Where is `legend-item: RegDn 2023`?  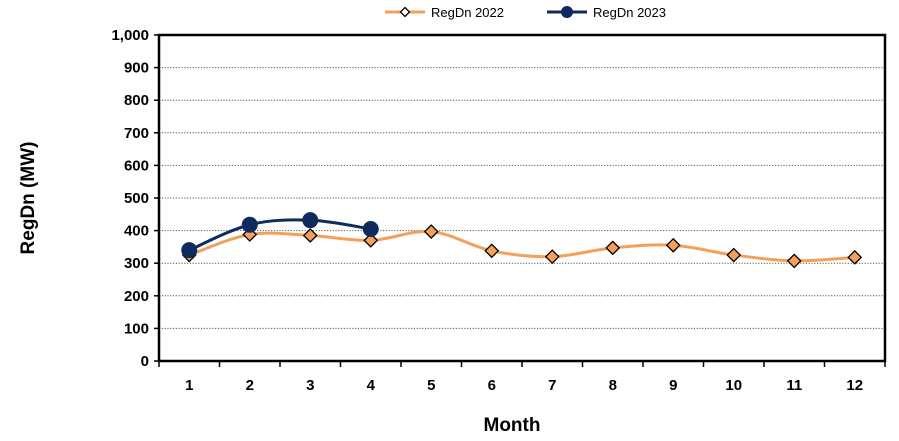 legend-item: RegDn 2023 is located at coordinates (606, 12).